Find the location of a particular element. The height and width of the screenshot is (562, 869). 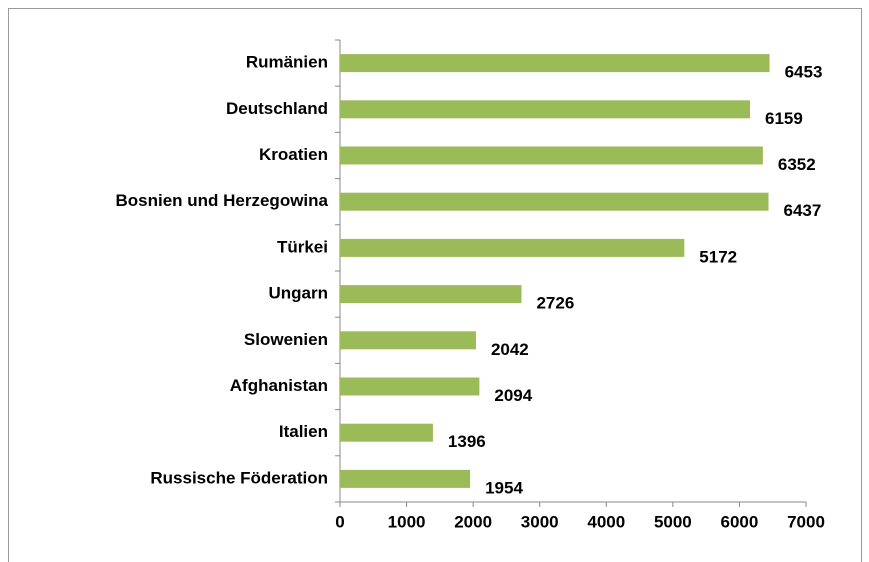

y-tick-label: Bosnien und Herzegowina is located at coordinates (221, 200).